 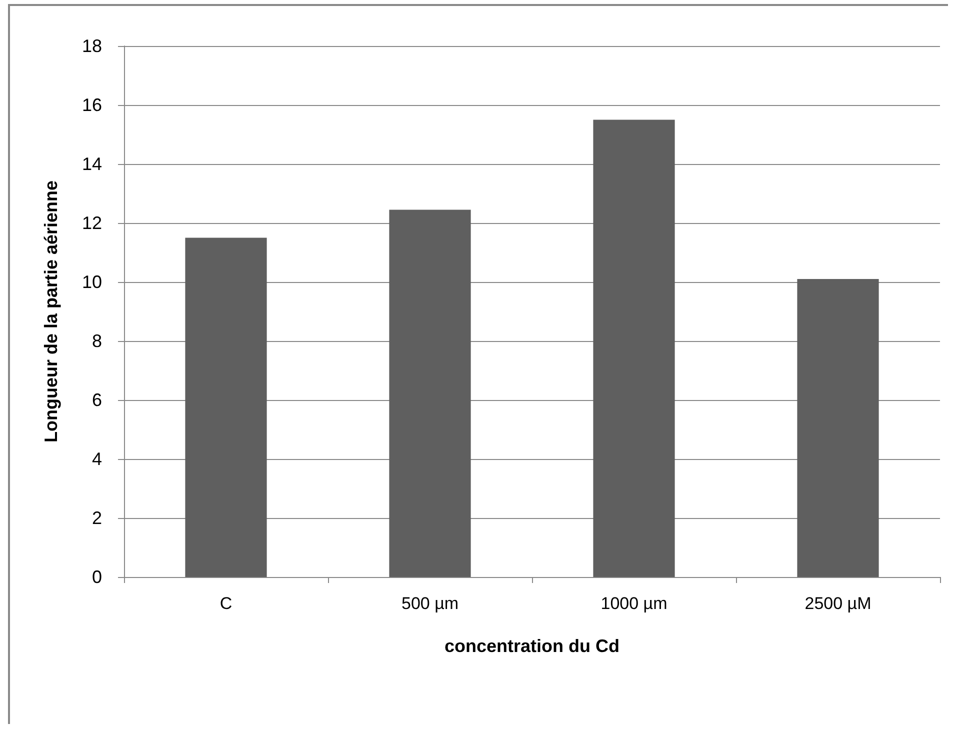 I want to click on y-tick-label: 10, so click(x=92, y=282).